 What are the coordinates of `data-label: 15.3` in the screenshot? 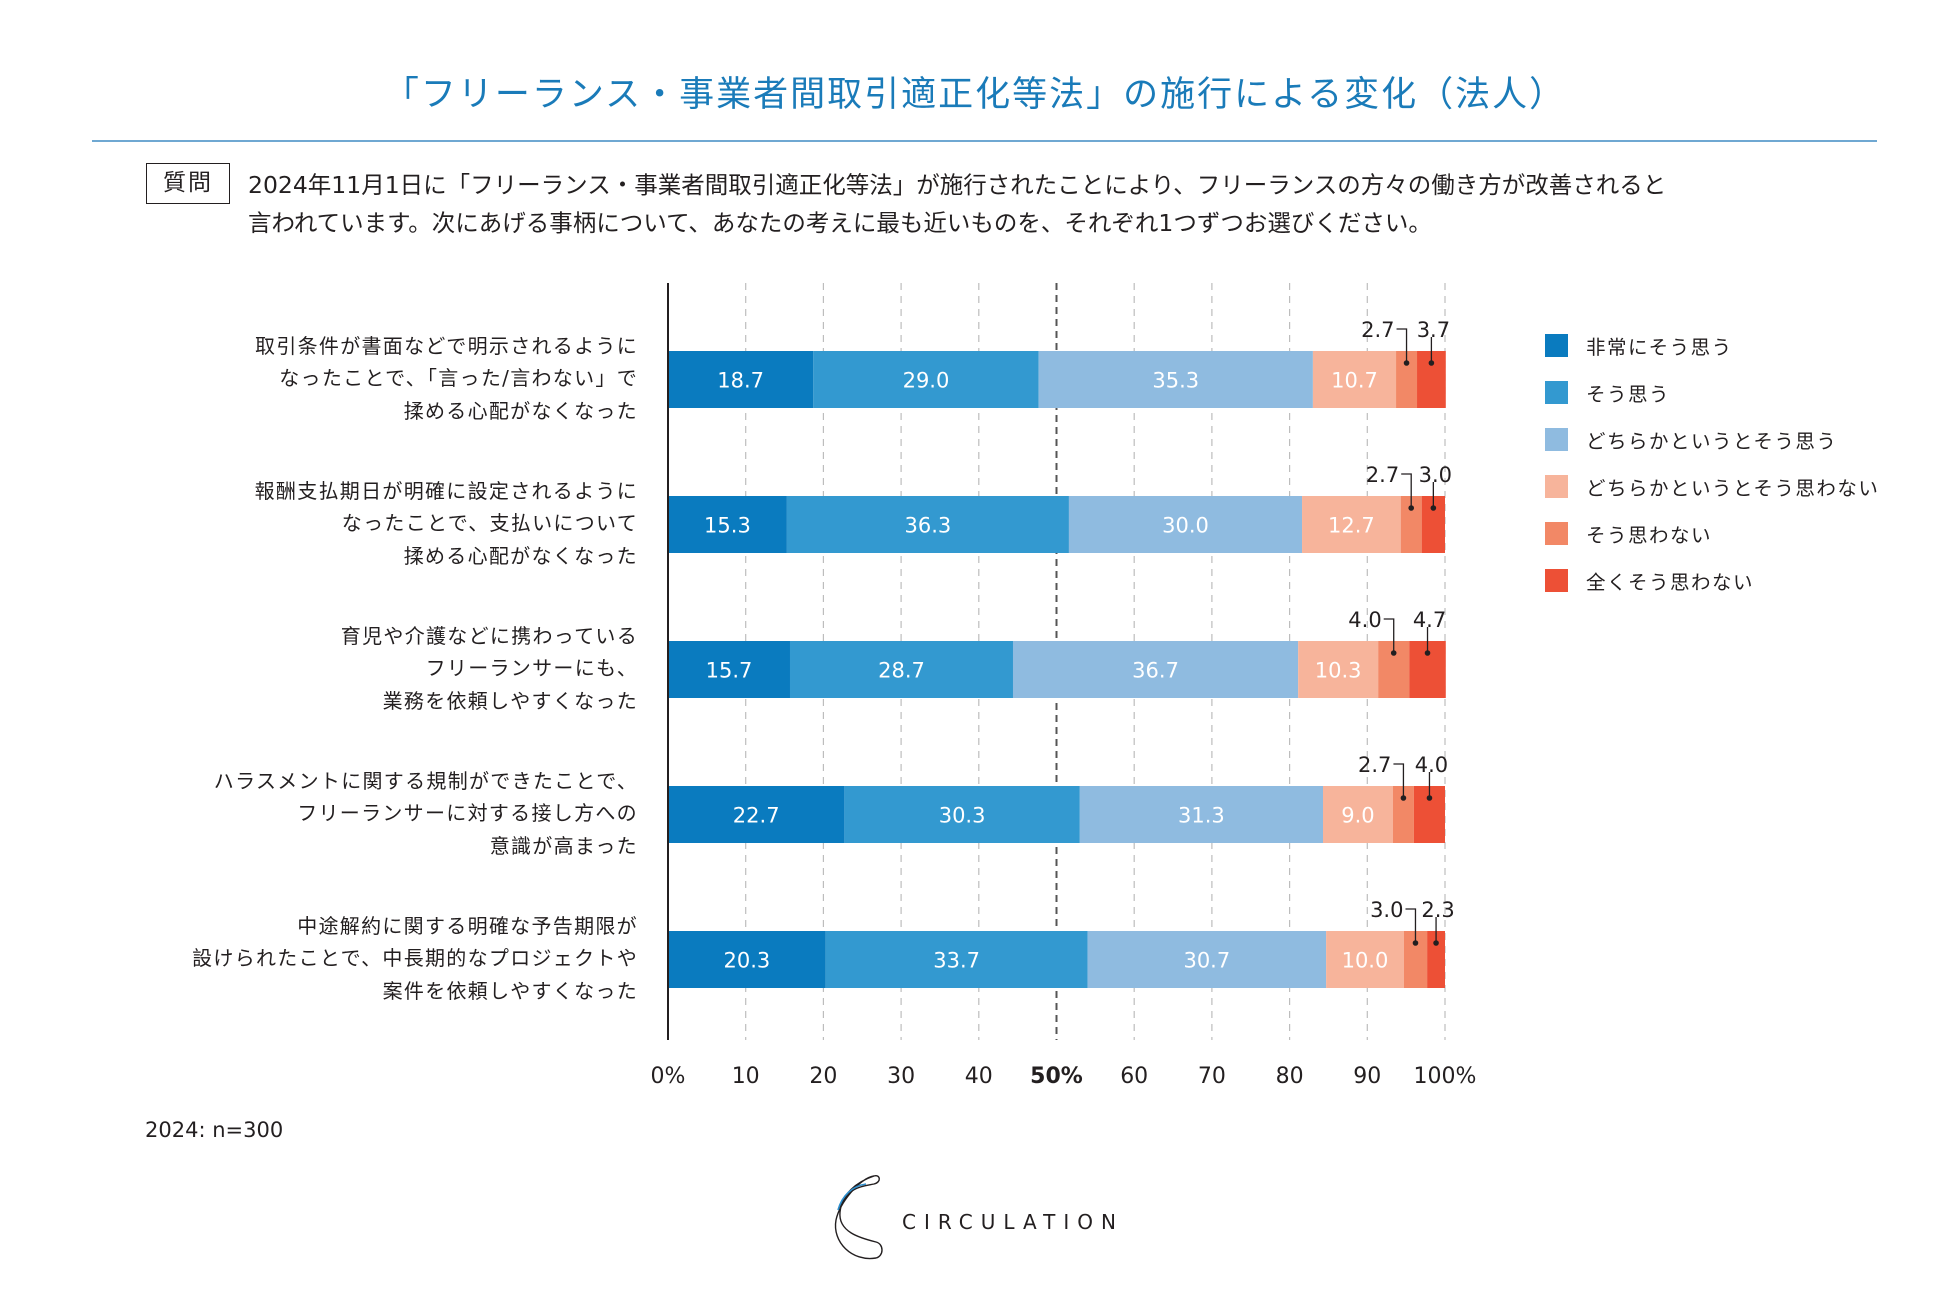 It's located at (727, 526).